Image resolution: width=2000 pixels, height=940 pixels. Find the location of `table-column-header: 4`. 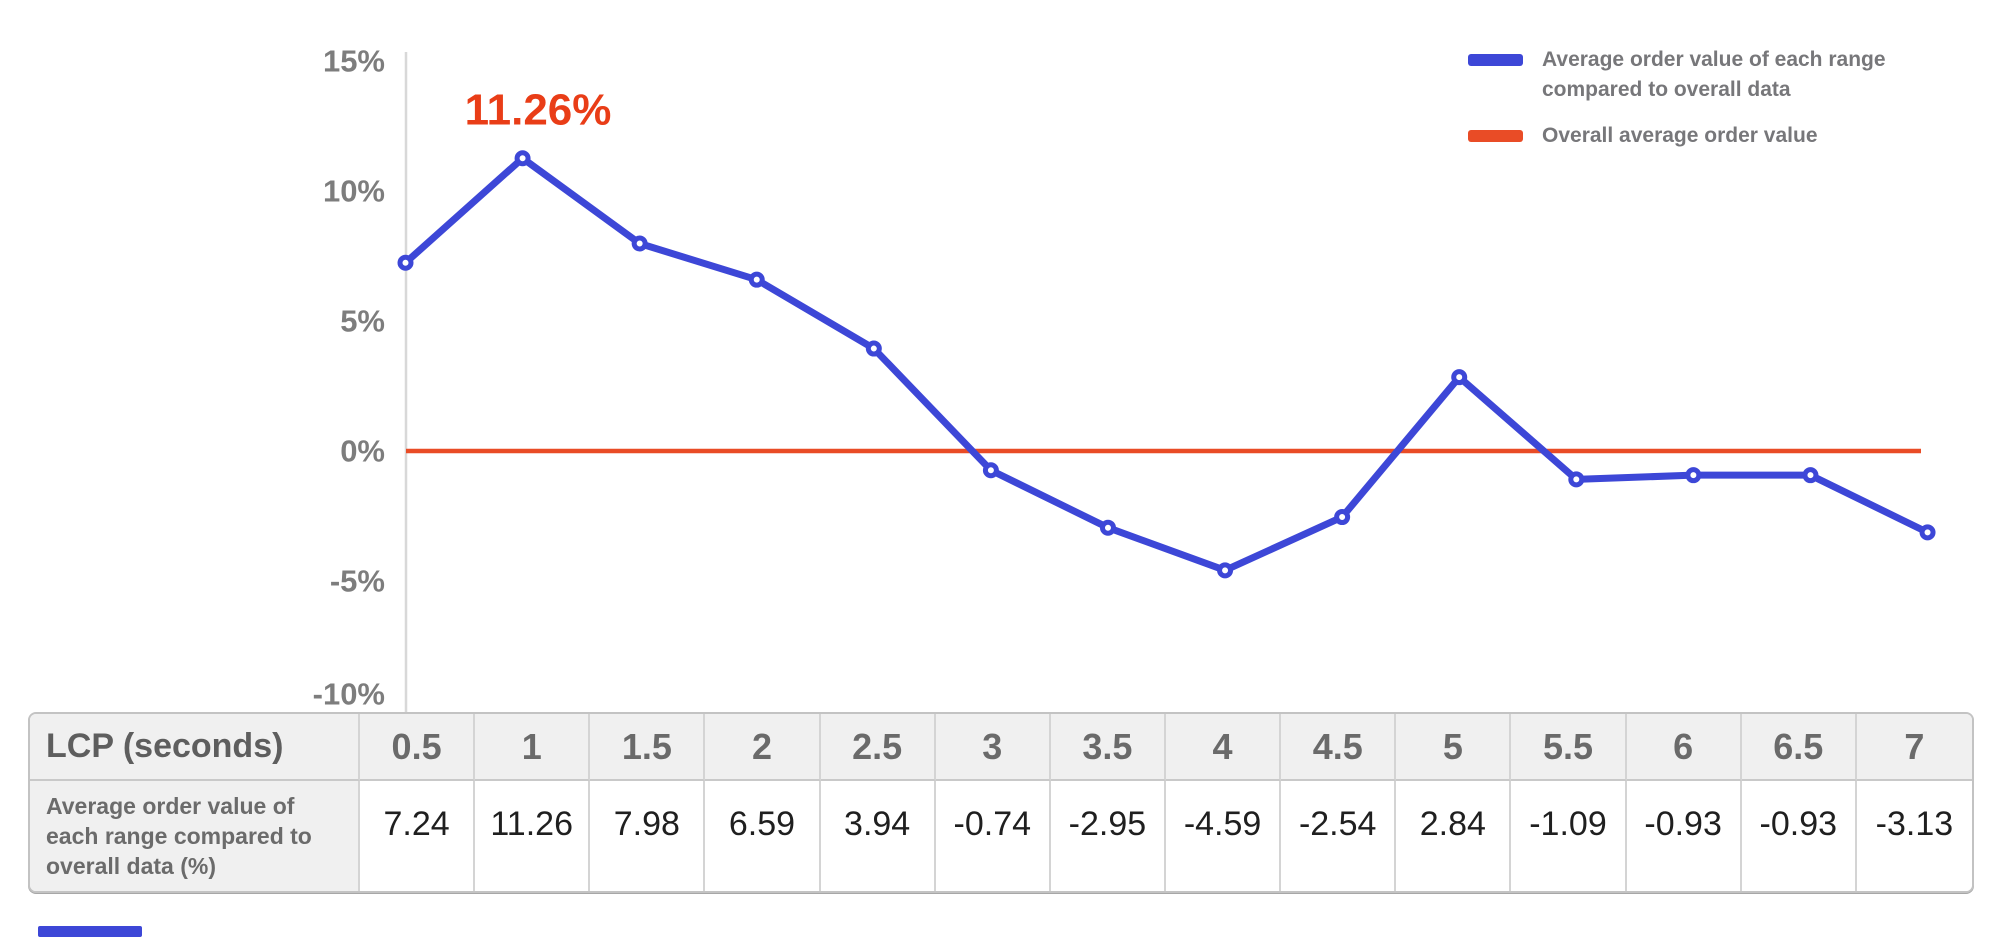

table-column-header: 4 is located at coordinates (1224, 747).